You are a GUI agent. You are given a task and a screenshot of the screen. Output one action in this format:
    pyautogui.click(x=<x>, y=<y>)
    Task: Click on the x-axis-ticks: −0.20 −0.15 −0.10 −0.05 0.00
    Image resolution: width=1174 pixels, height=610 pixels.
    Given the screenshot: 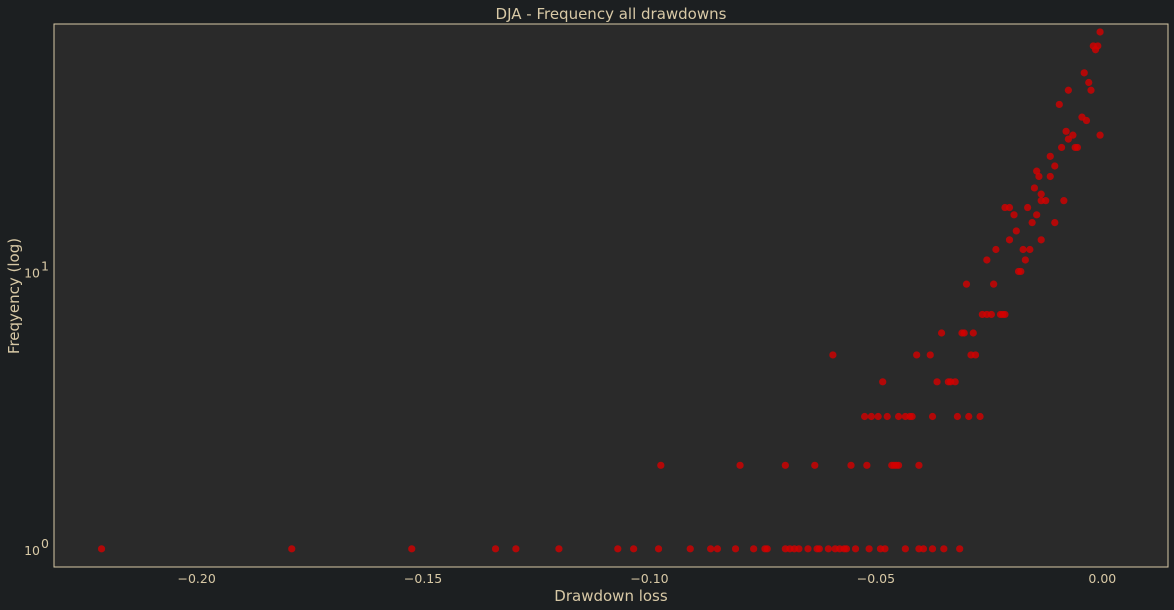 What is the action you would take?
    pyautogui.click(x=646, y=578)
    